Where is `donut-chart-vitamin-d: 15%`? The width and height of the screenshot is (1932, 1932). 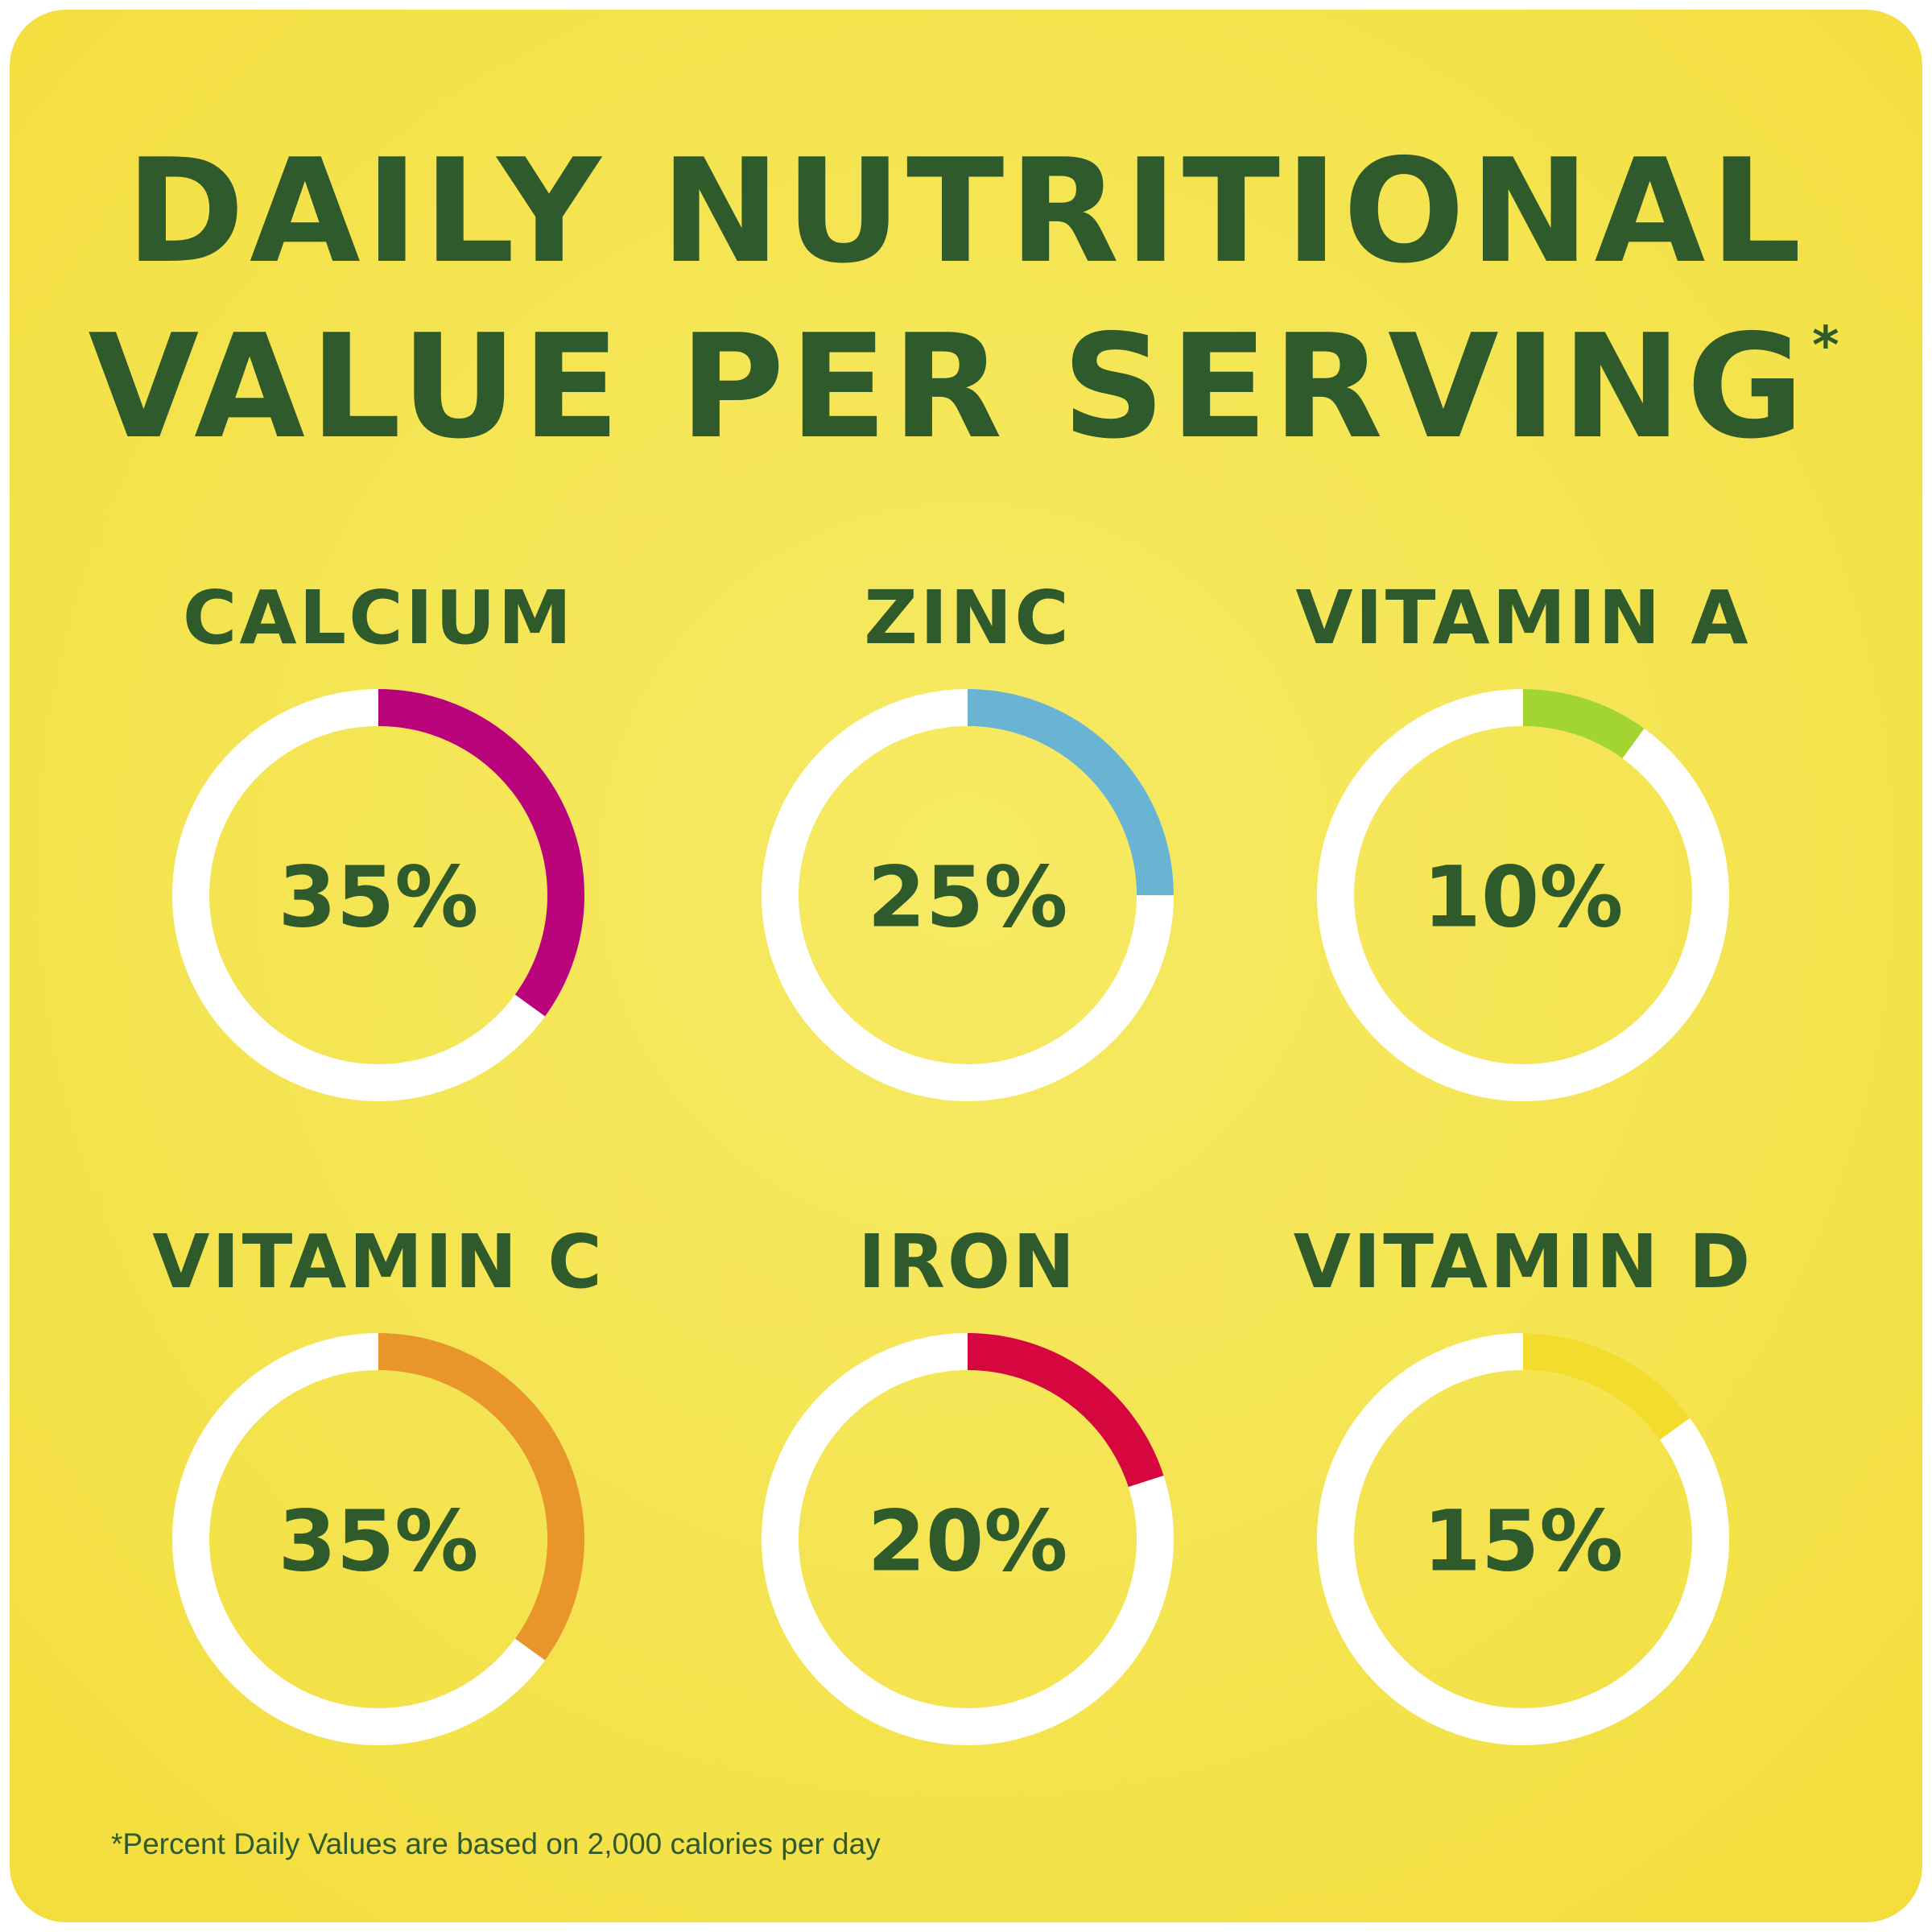
donut-chart-vitamin-d: 15% is located at coordinates (1523, 1539).